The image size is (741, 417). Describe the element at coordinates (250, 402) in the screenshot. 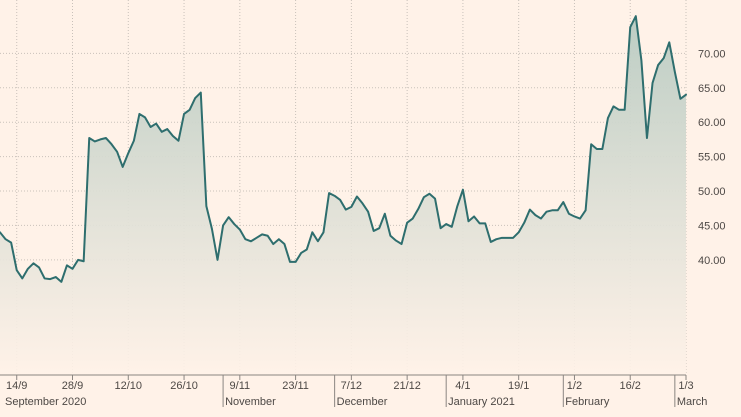

I see `month-label: November` at that location.